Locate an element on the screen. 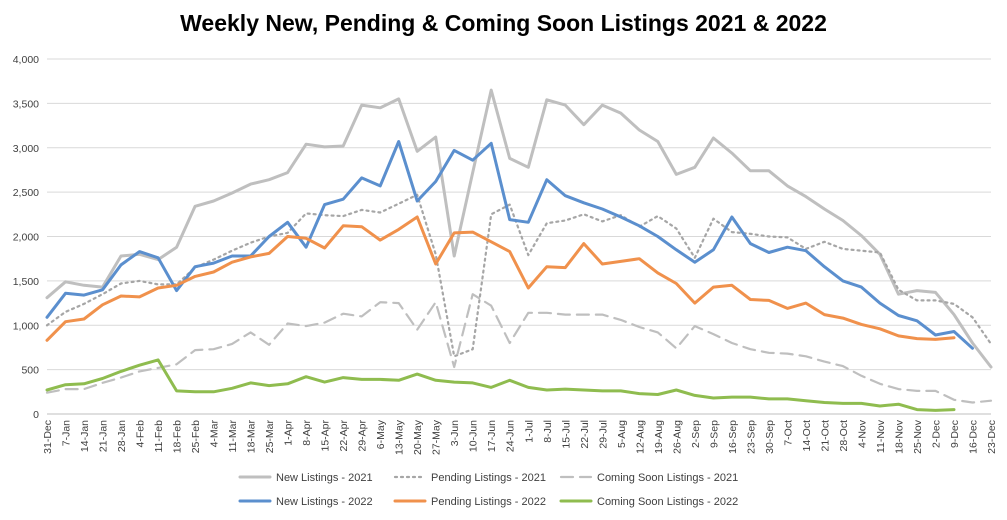  x-tick-label: 4-Nov is located at coordinates (862, 433).